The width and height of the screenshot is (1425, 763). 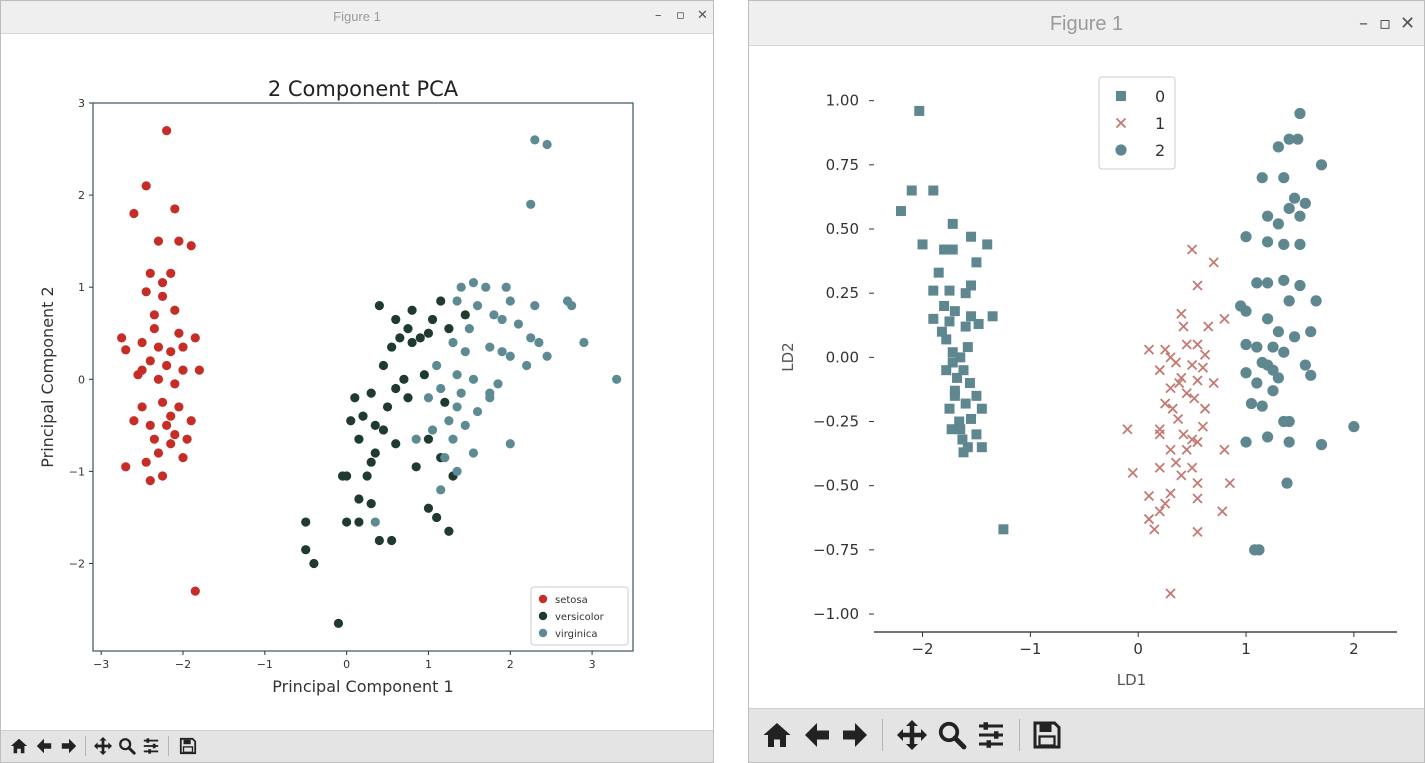 What do you see at coordinates (362, 686) in the screenshot?
I see `x-axis-label: Principal Component 1` at bounding box center [362, 686].